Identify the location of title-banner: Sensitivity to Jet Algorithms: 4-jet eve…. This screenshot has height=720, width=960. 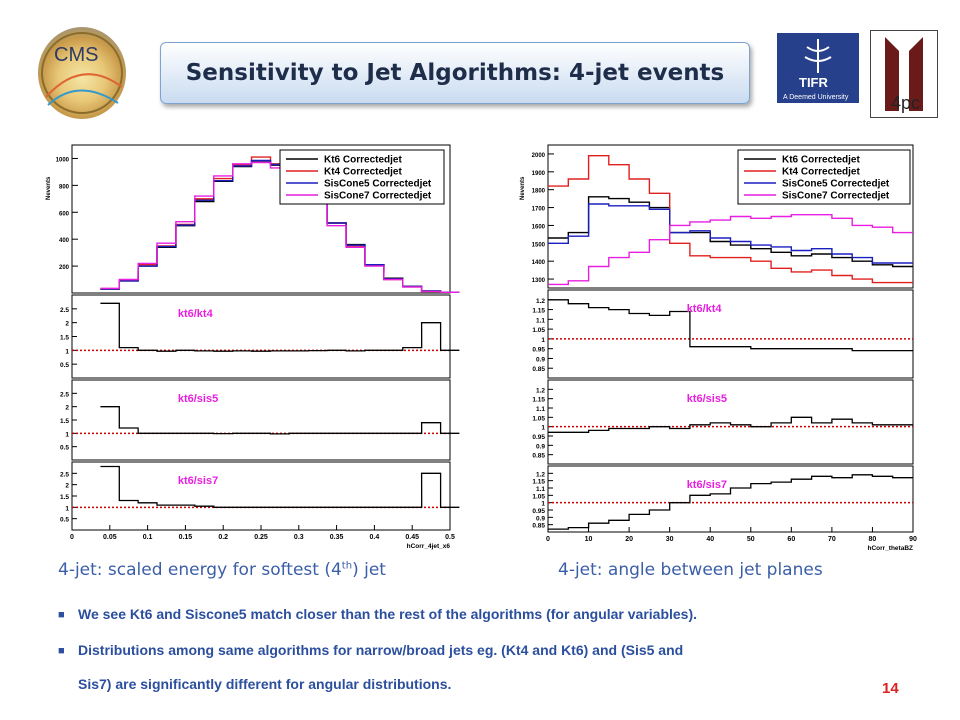
(455, 73).